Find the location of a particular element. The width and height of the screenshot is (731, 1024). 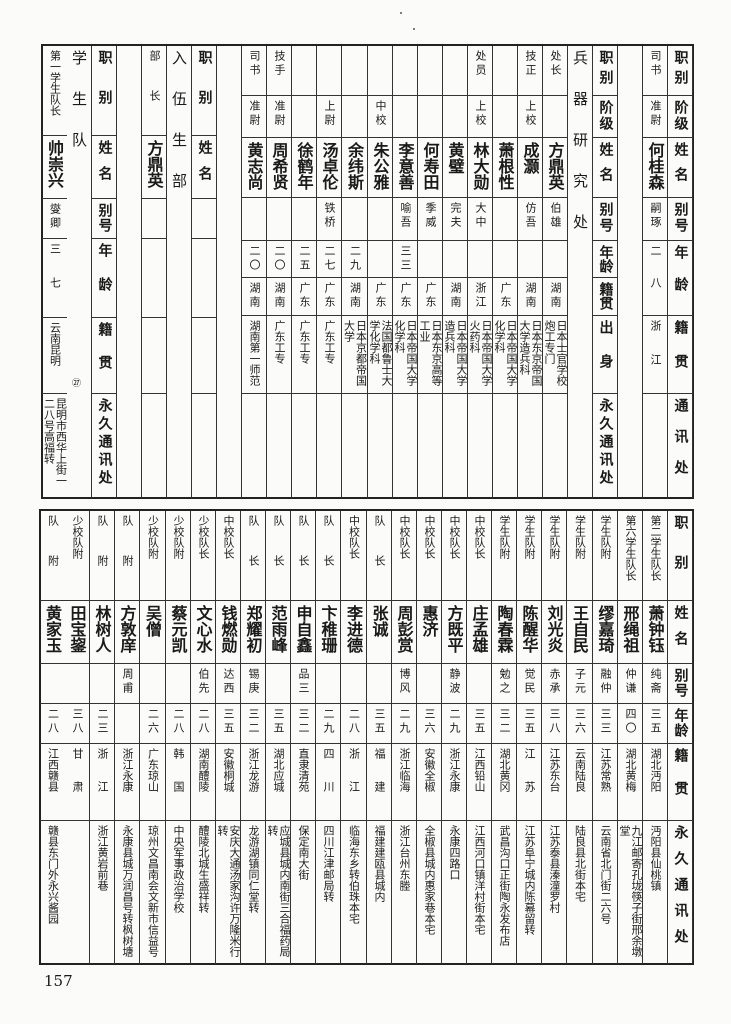

person-record-4-cell: 福建 is located at coordinates (379, 782).